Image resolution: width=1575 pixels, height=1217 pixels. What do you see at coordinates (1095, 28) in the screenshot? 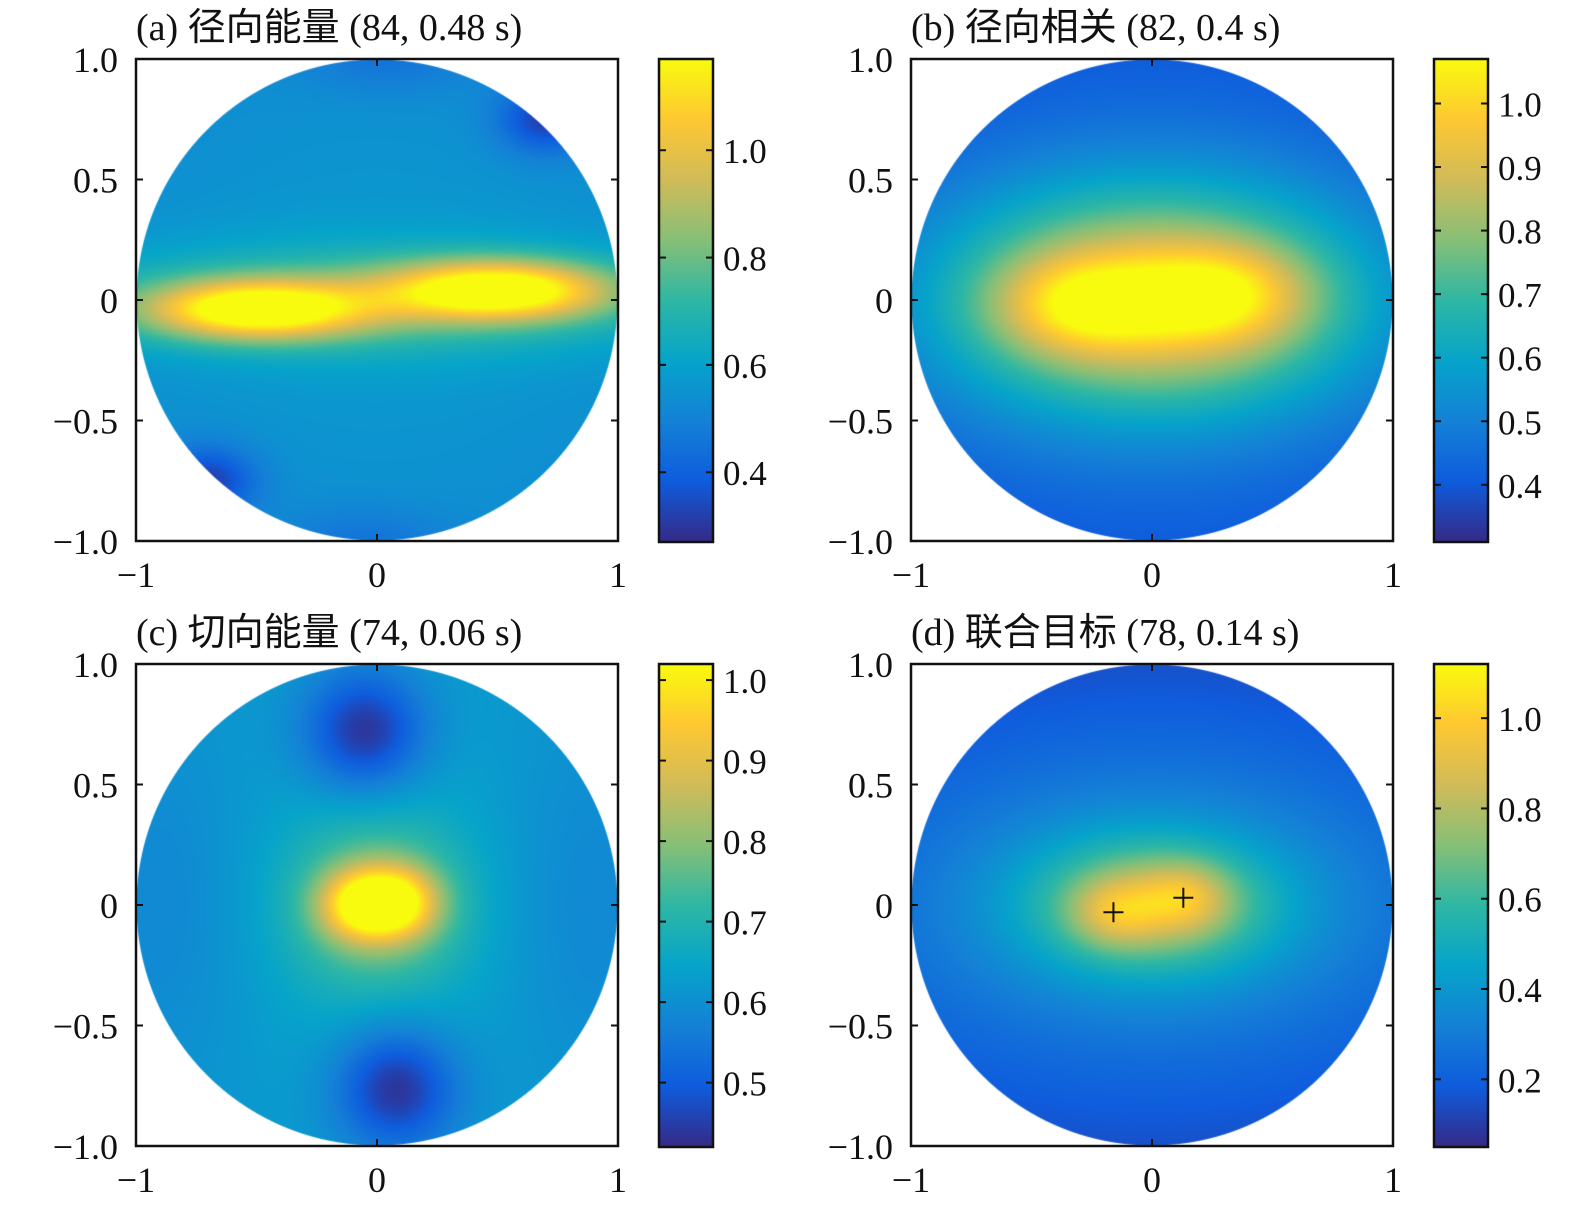
I see `panel-title: (b) 径向相关 (82, 0.4 s)` at bounding box center [1095, 28].